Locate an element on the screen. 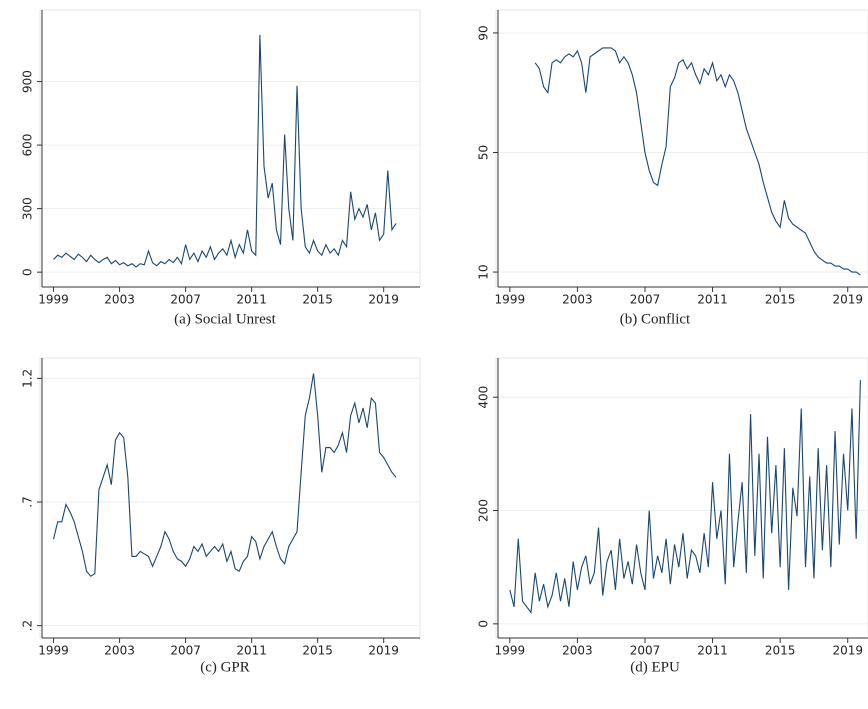  y-tick-label: 1.2 is located at coordinates (28, 378).